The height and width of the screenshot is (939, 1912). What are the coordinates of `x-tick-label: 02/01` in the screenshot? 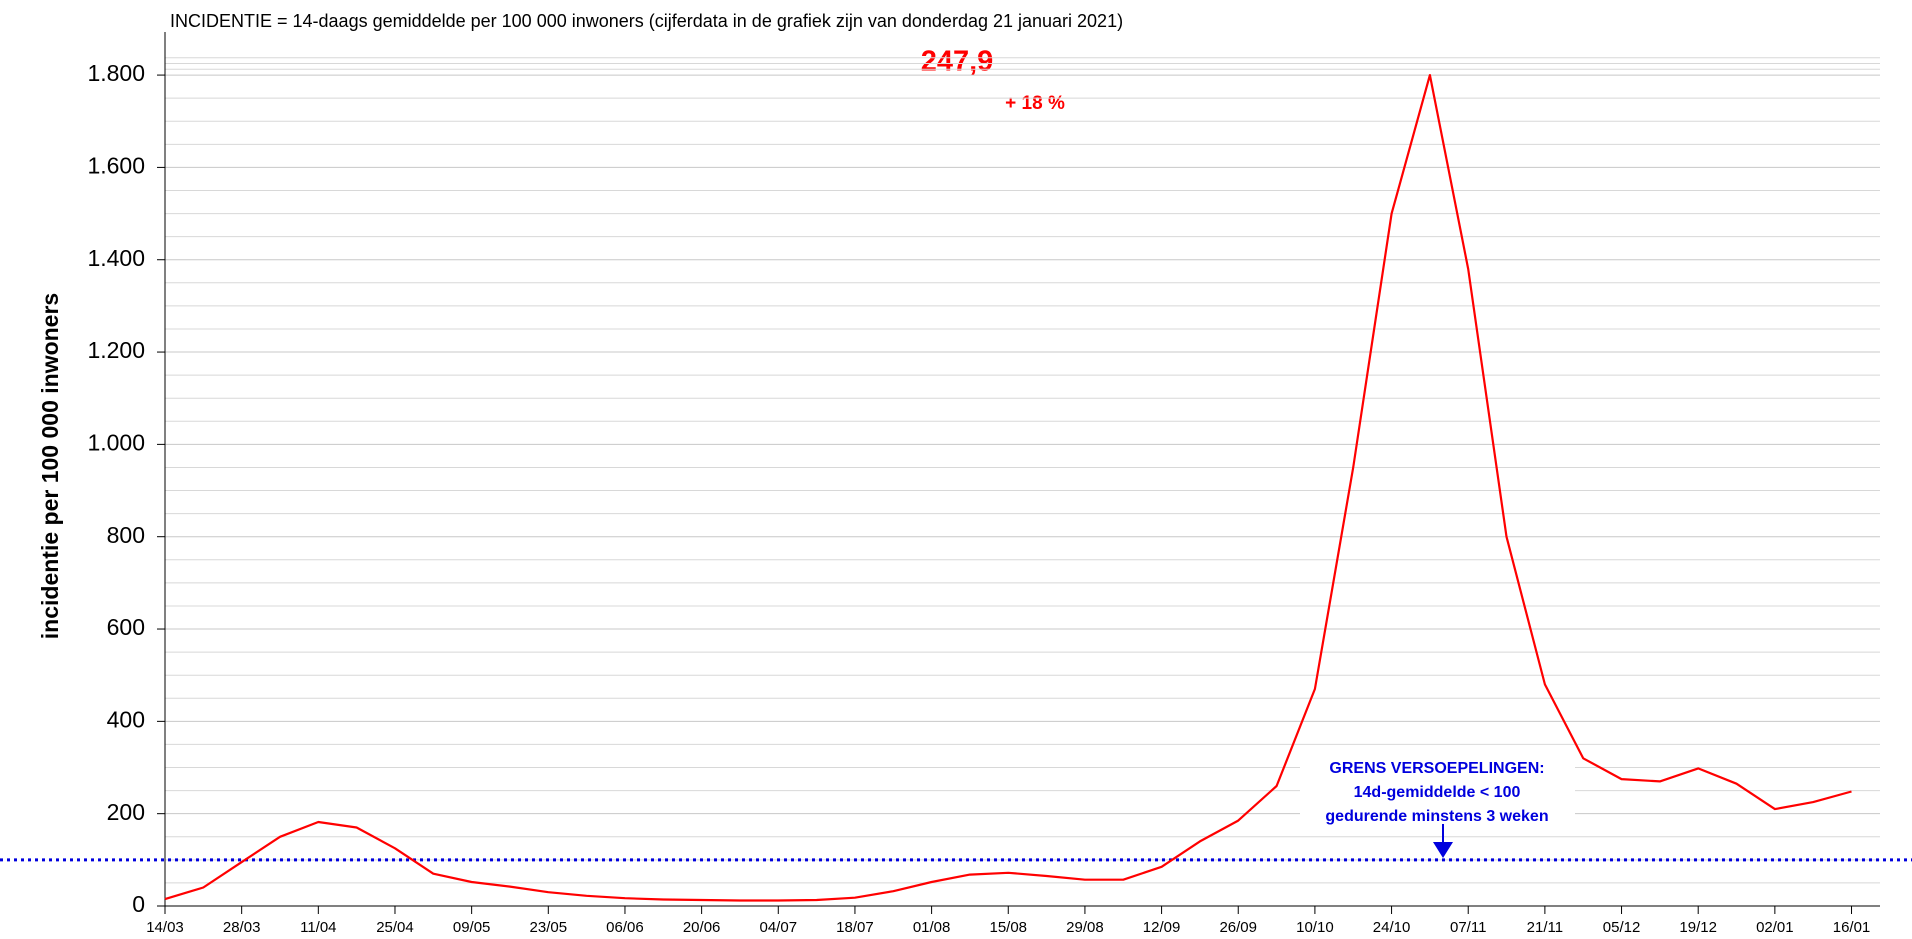 It's located at (1775, 927).